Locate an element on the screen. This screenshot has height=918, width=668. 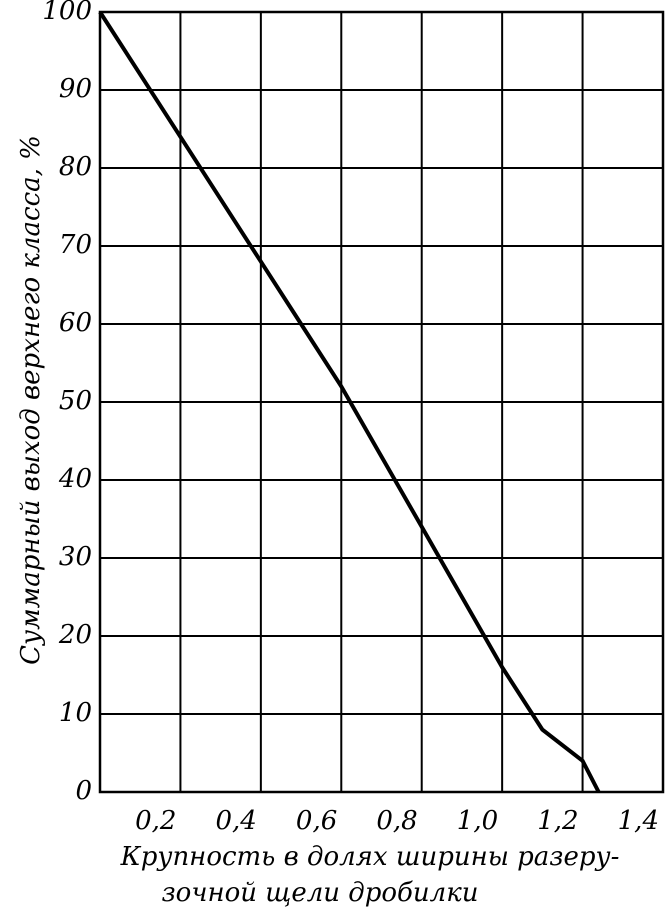
y-tick-label: 40 is located at coordinates (75, 479).